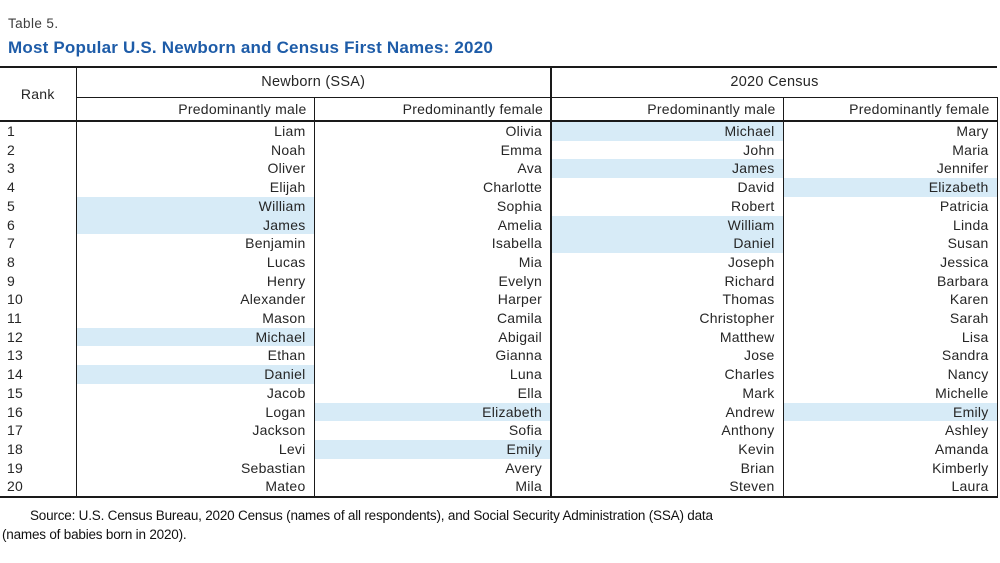 The height and width of the screenshot is (563, 1000). Describe the element at coordinates (432, 206) in the screenshot. I see `name-cell-newborn-female: Sophia` at that location.